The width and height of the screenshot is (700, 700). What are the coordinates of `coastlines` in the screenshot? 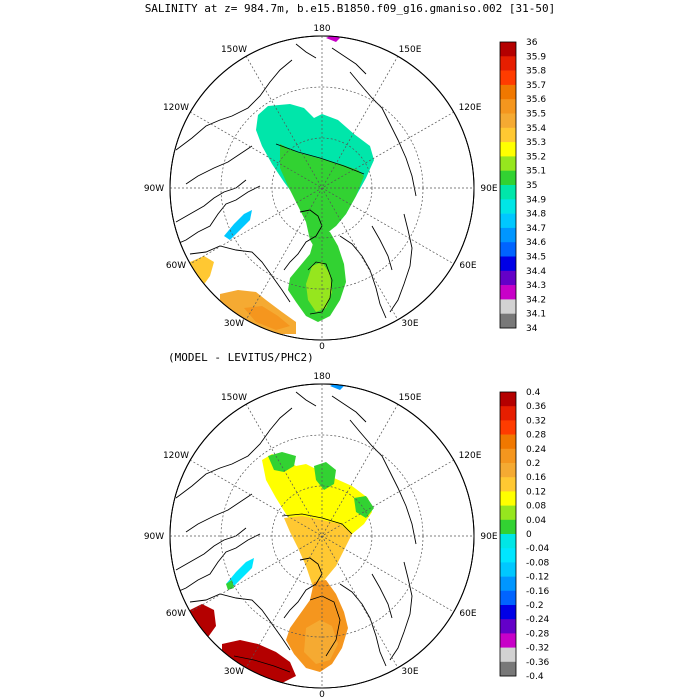 It's located at (294, 529).